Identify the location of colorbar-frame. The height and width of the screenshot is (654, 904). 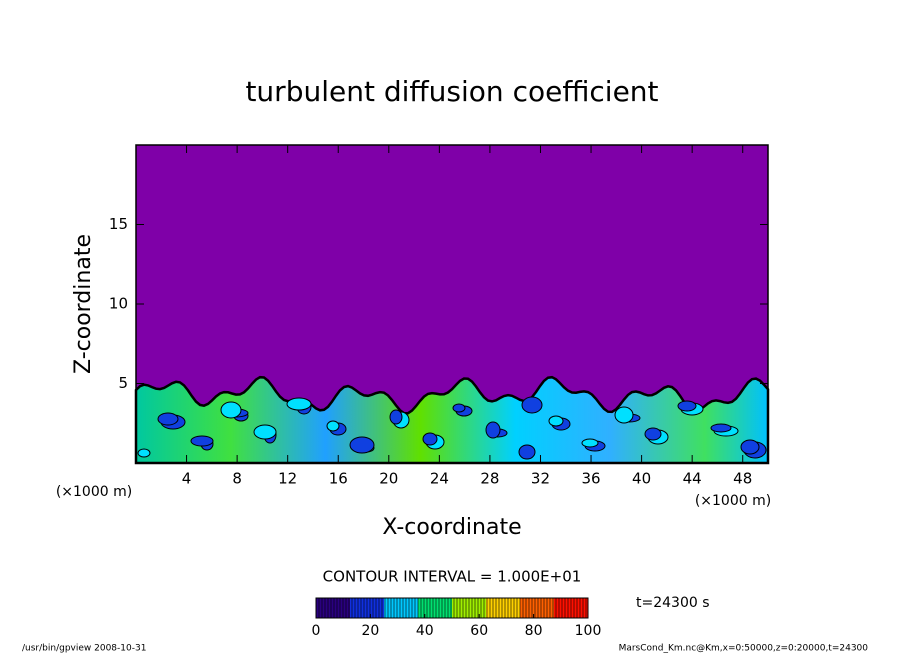
(452, 608).